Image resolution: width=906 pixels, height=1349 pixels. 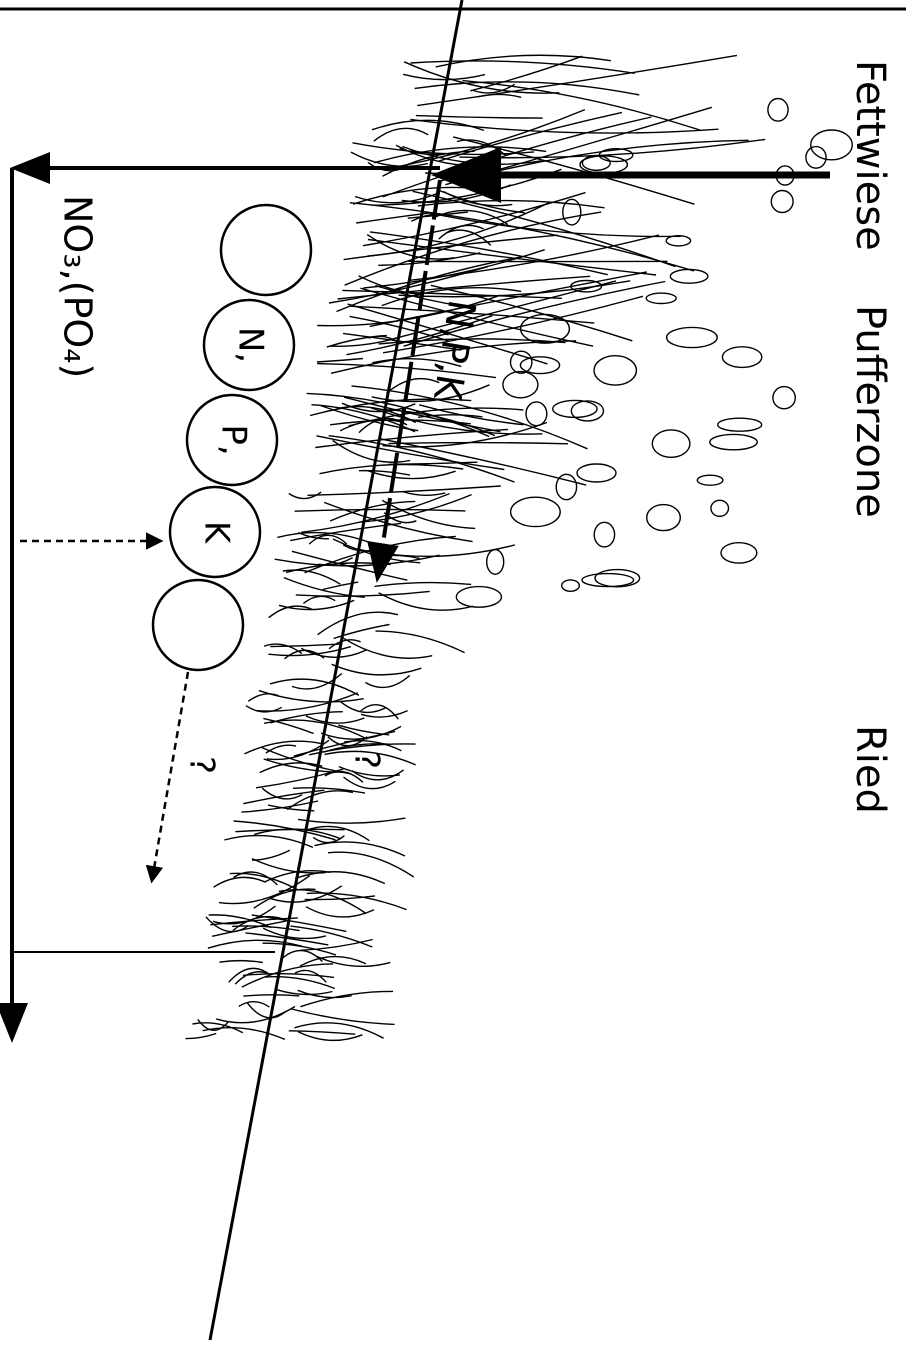 What do you see at coordinates (78, 286) in the screenshot?
I see `leaching-label: NO₃,(PO₄)` at bounding box center [78, 286].